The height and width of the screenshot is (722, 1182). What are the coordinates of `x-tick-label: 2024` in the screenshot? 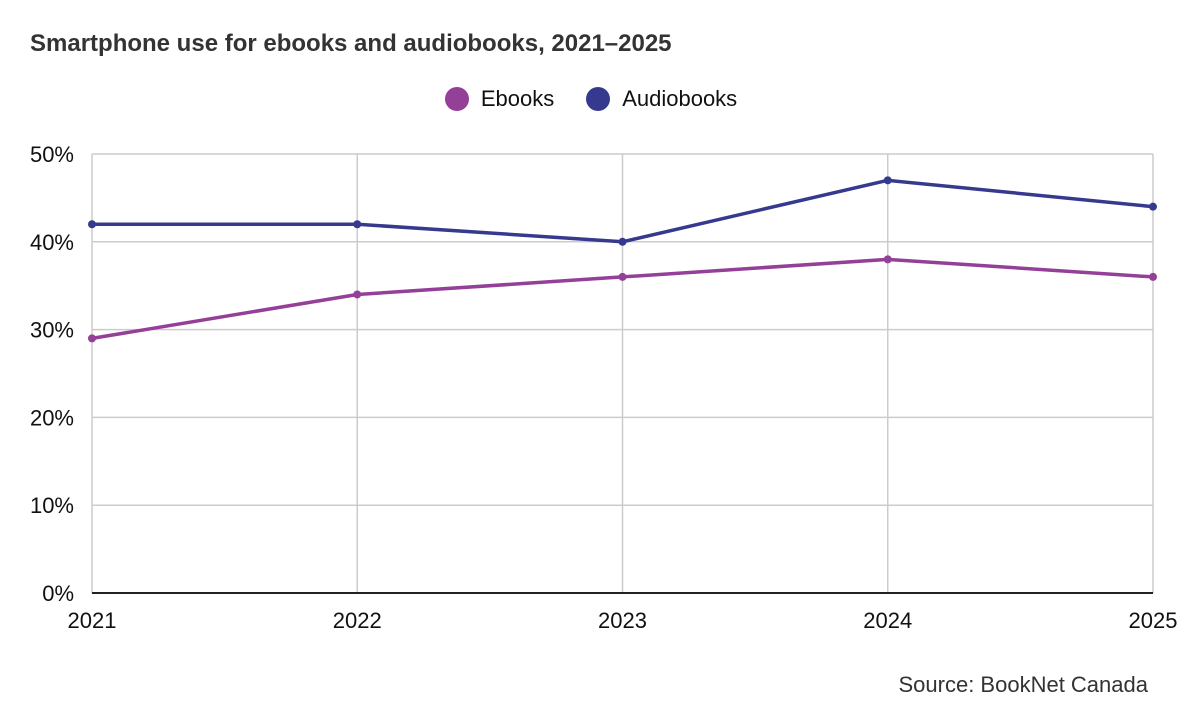 It's located at (887, 620).